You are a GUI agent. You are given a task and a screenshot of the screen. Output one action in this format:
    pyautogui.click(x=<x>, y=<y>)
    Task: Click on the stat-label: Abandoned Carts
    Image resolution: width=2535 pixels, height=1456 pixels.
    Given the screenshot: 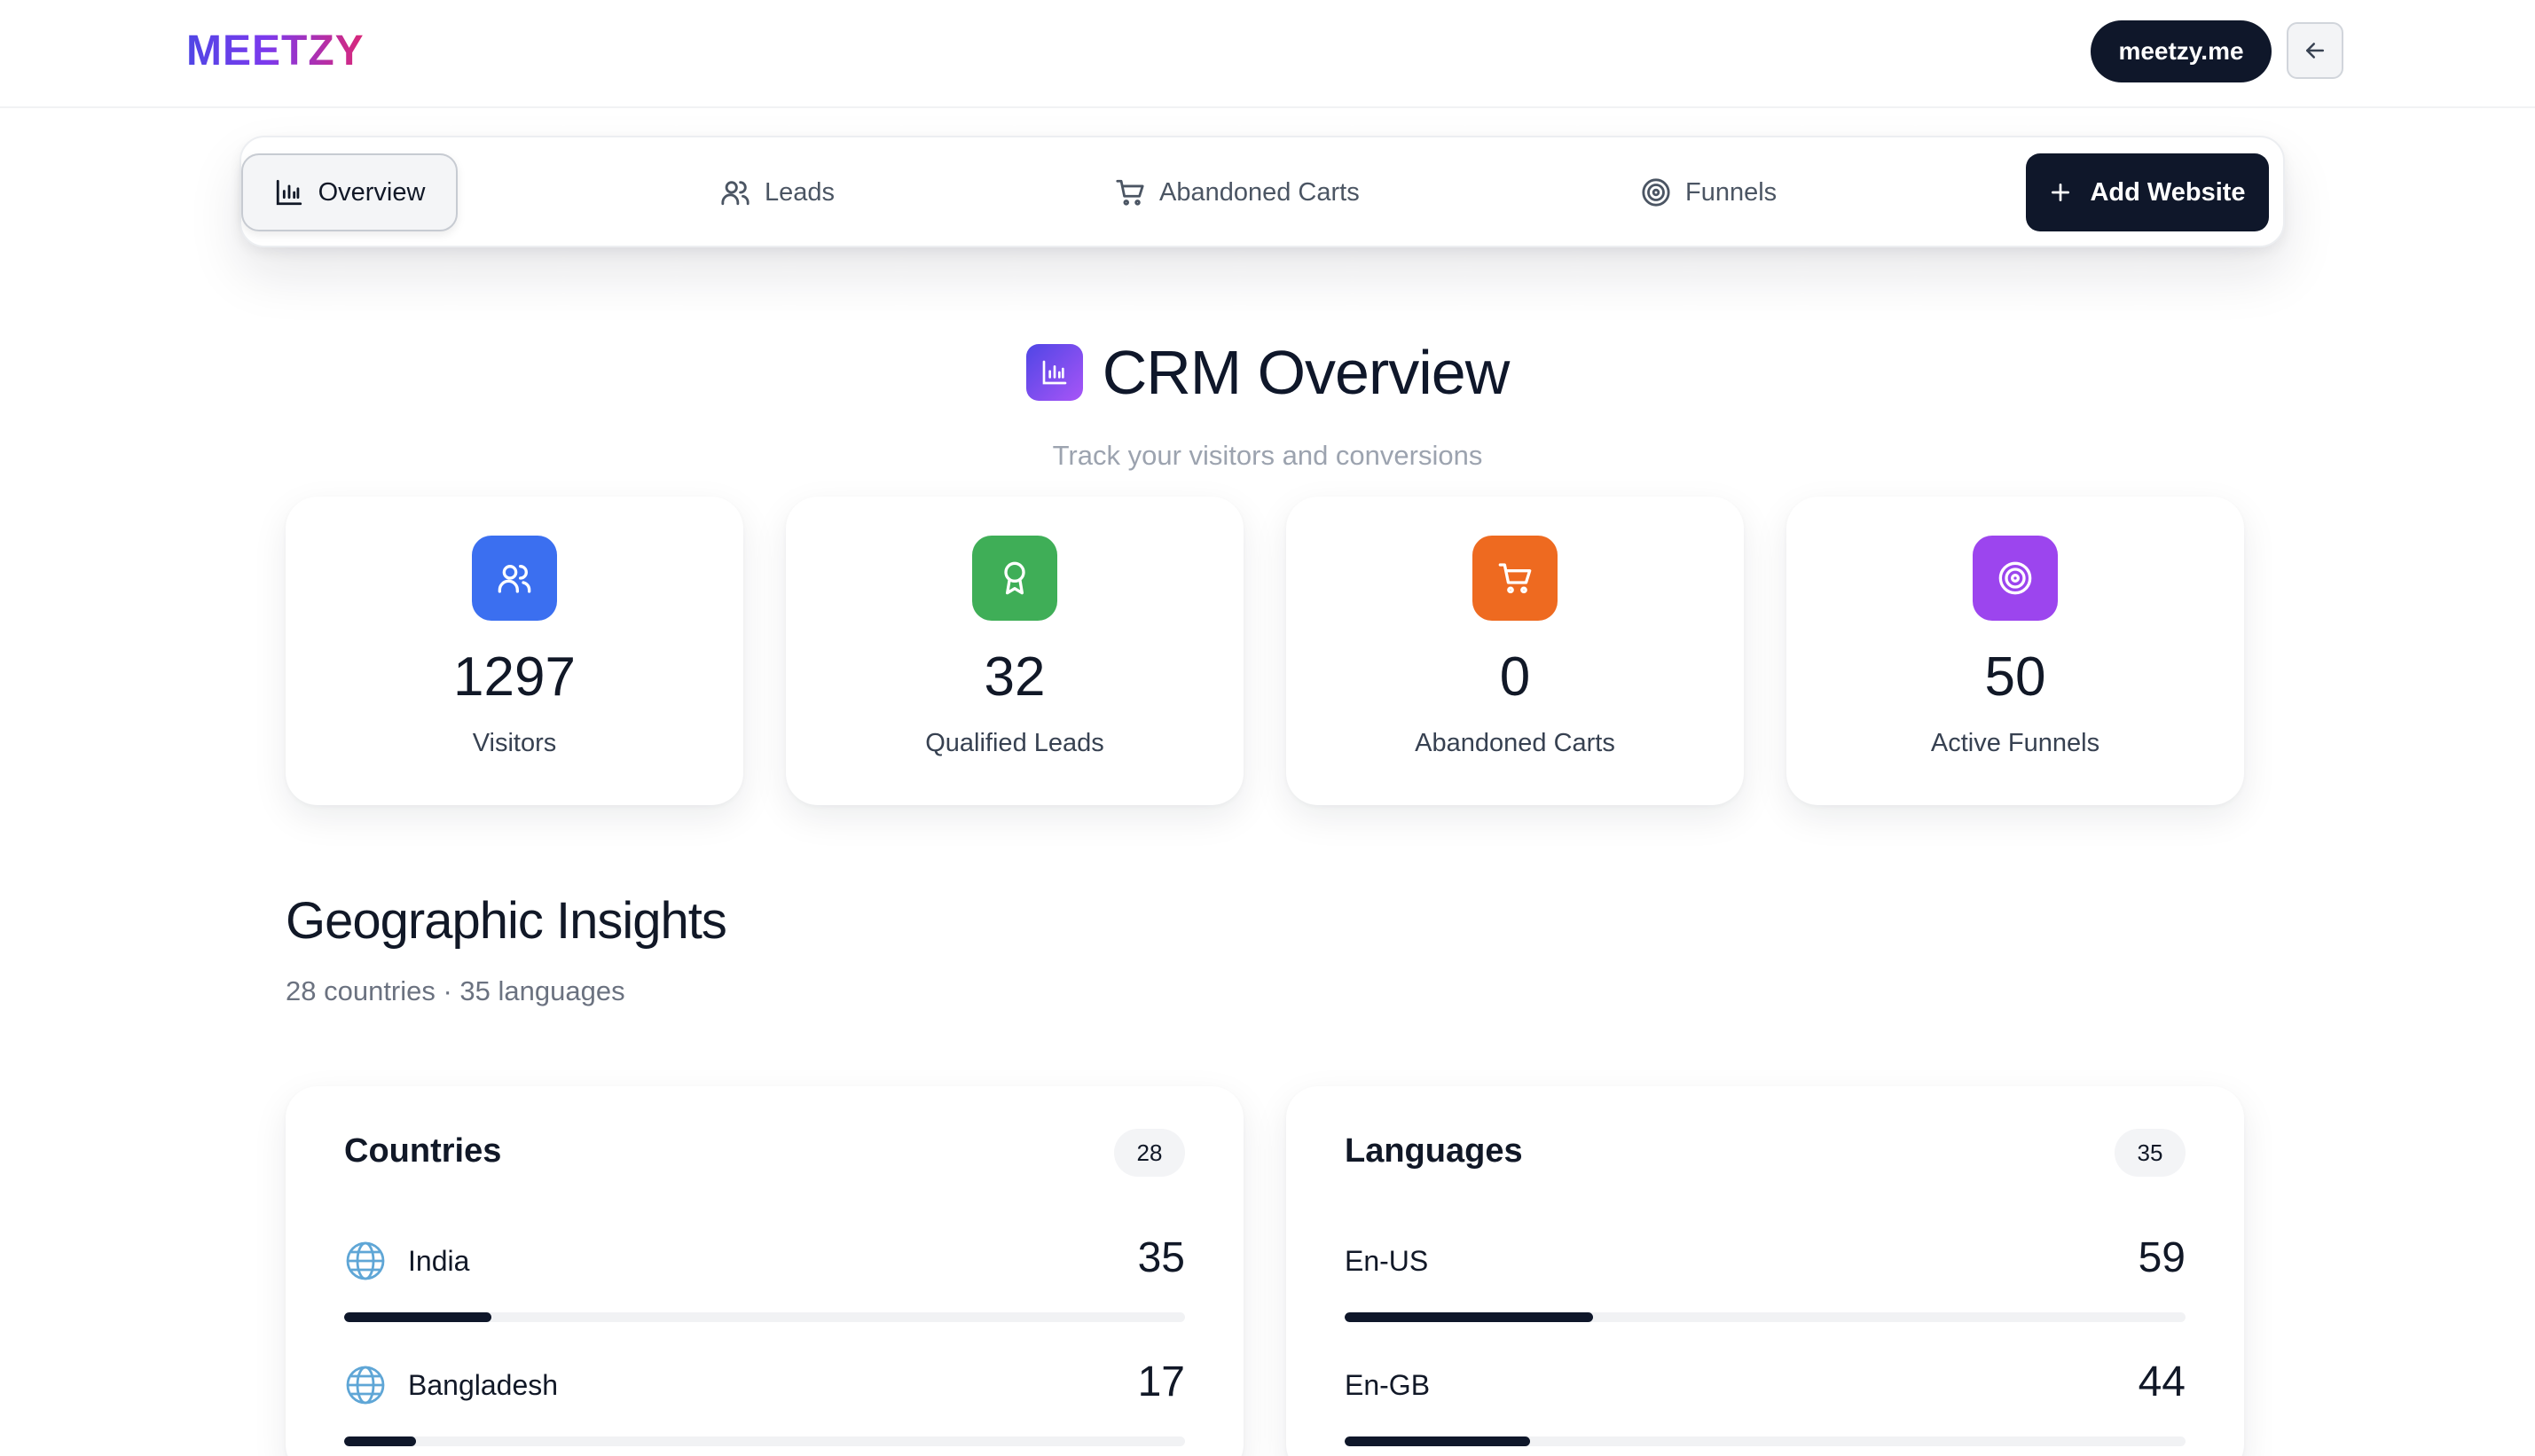 What is the action you would take?
    pyautogui.click(x=1515, y=743)
    